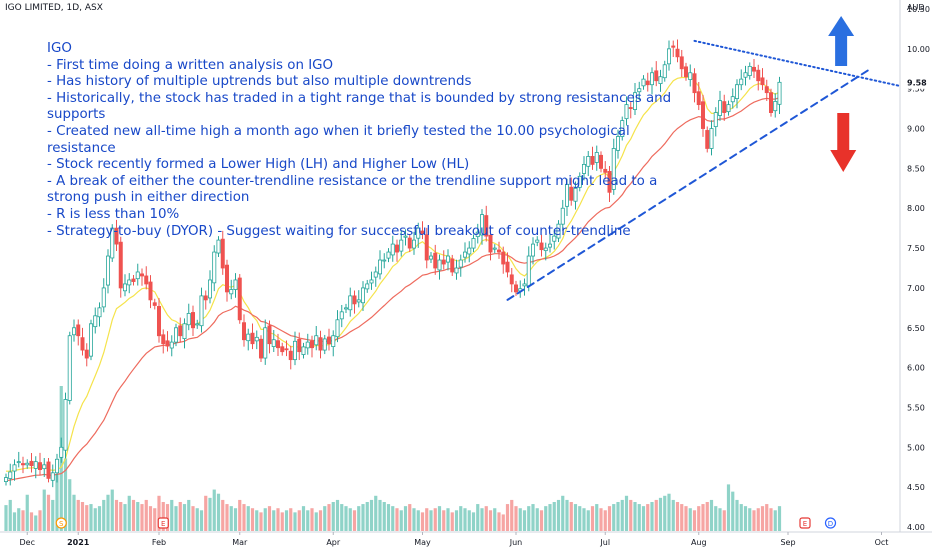  I want to click on chart-symbol-header: IGO LIMITED, 1D, ASX, so click(54, 8).